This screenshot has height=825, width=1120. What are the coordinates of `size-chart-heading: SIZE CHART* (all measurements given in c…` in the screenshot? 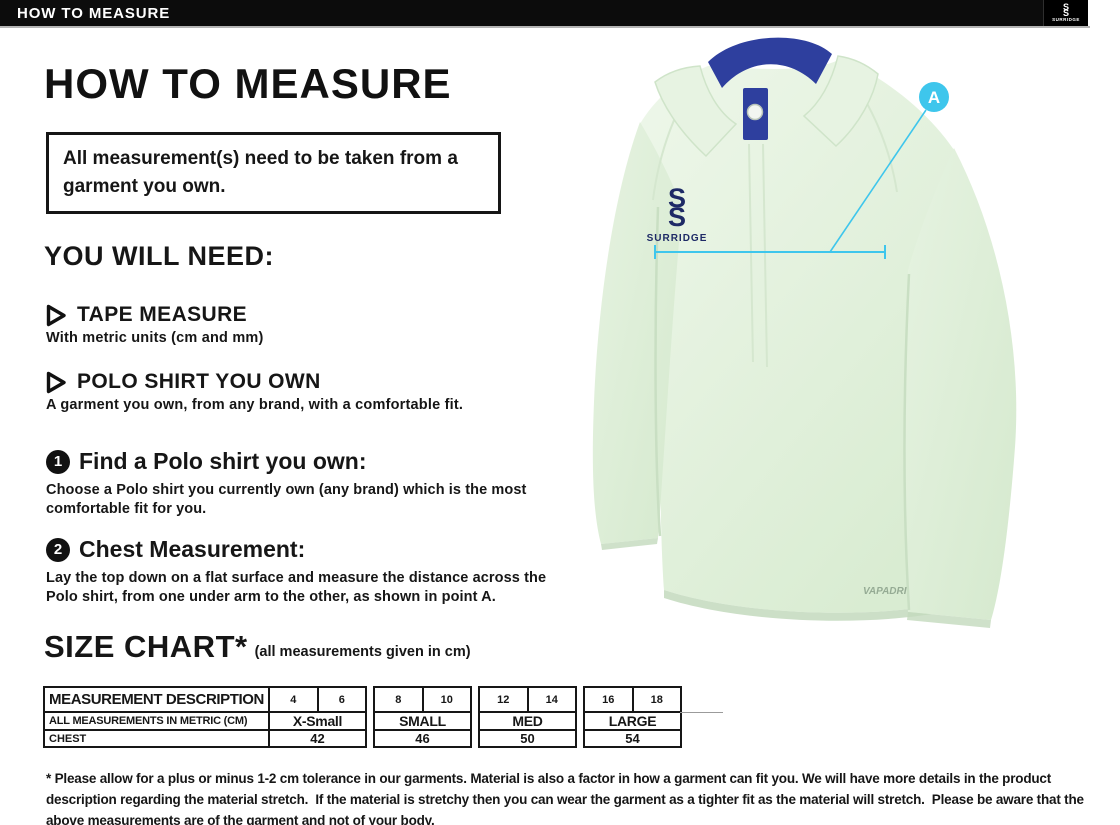 It's located at (257, 647).